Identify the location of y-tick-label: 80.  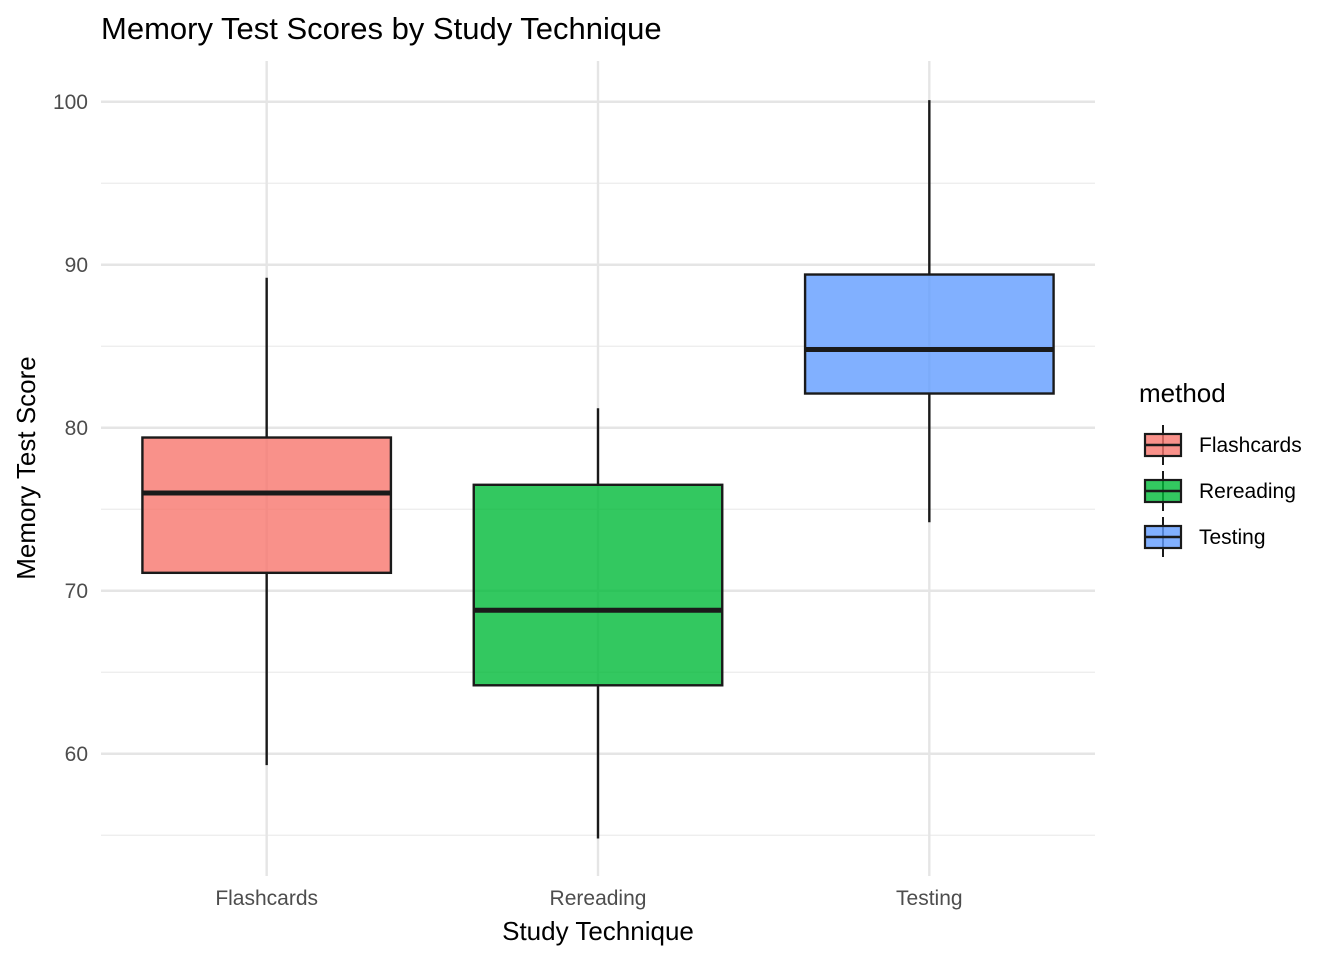
(76, 428).